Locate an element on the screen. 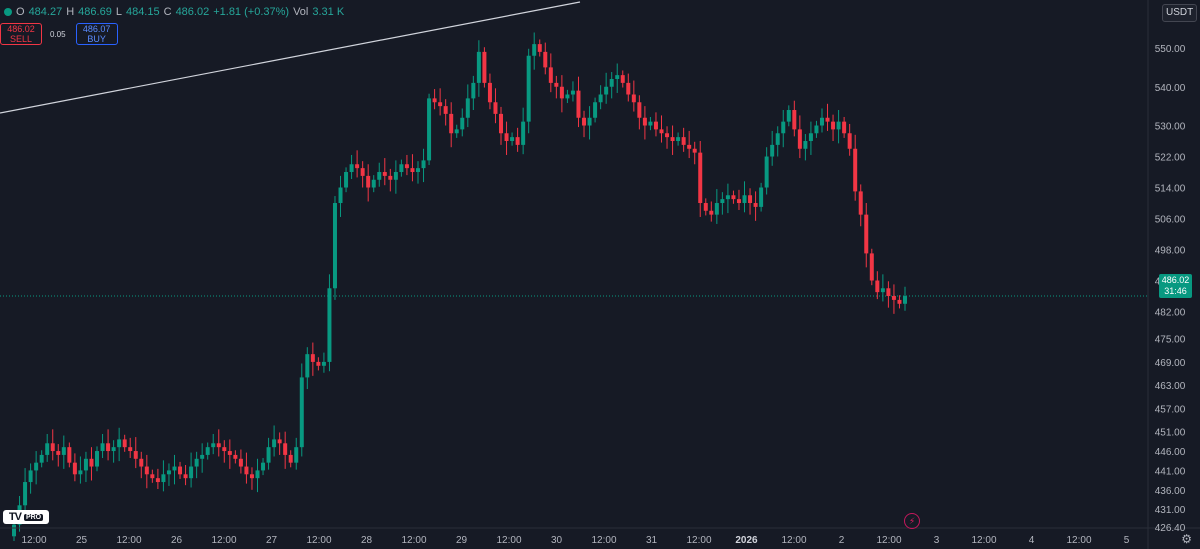 The image size is (1200, 549). price-tick-label: 482.00 is located at coordinates (1170, 313).